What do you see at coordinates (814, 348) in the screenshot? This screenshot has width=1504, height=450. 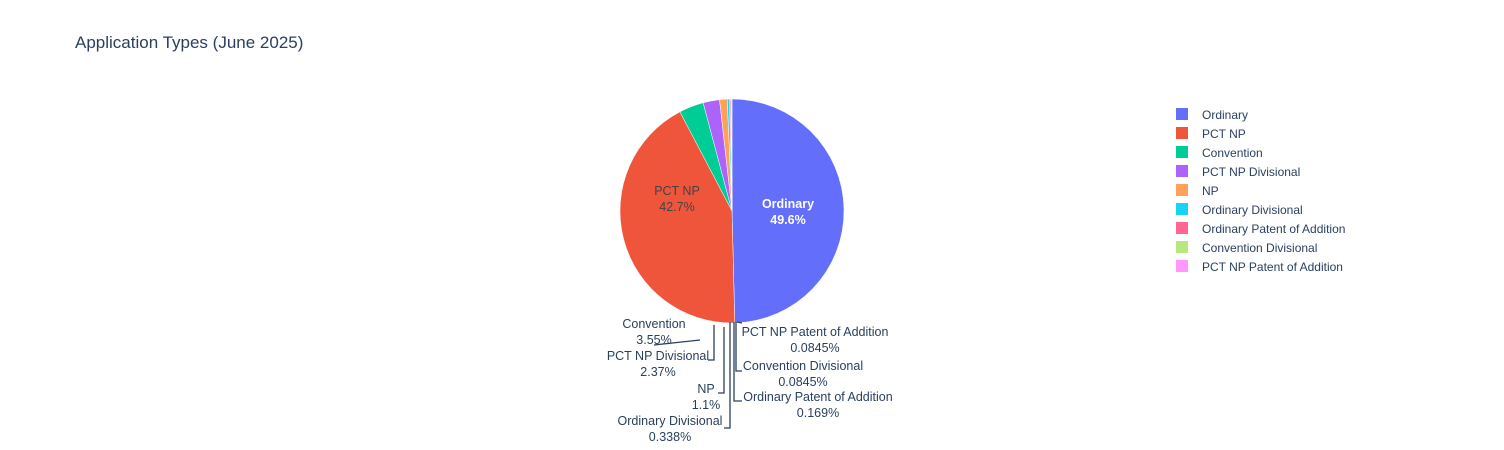 I see `slice-percent-pct-np-patent-of-addition: 0.0845%` at bounding box center [814, 348].